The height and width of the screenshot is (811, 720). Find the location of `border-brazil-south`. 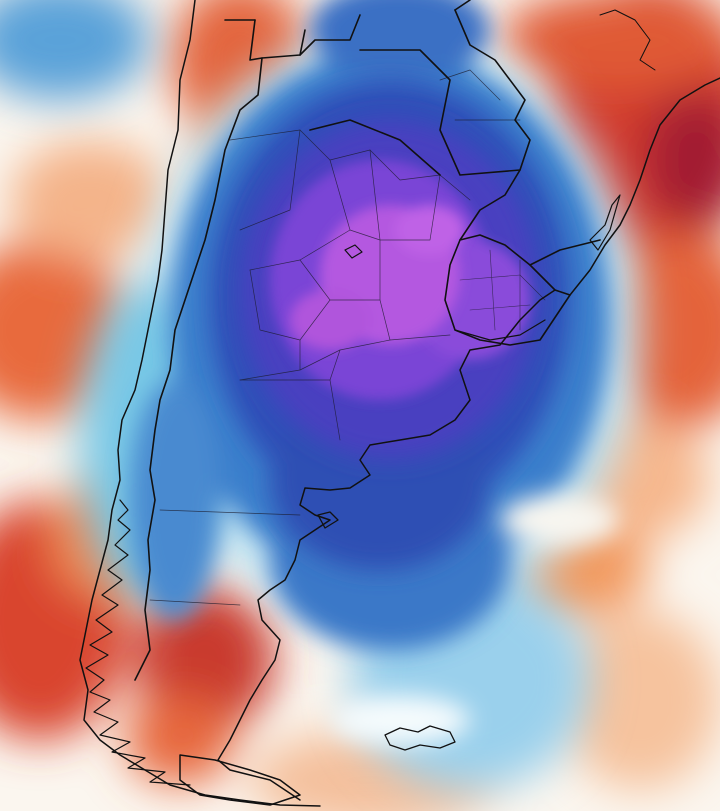

border-brazil-south is located at coordinates (565, 252).